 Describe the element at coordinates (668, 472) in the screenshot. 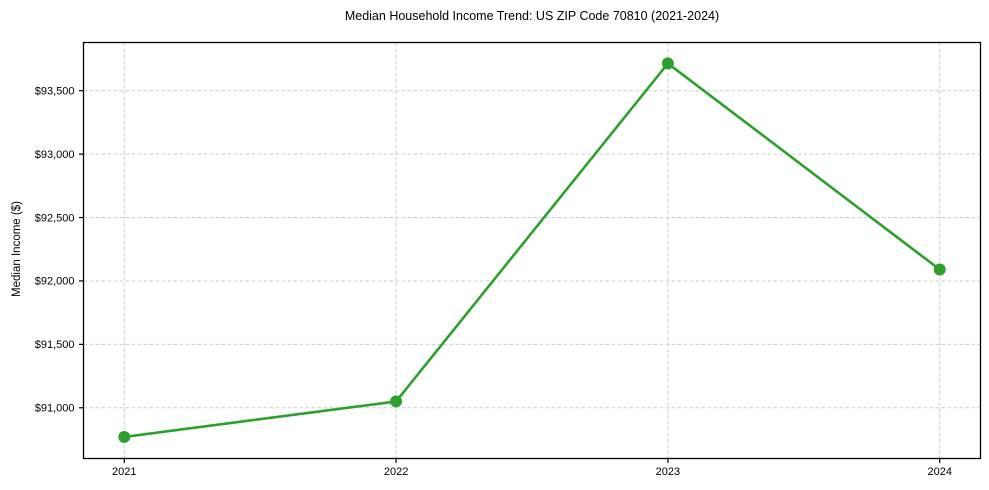

I see `x-tick-label: 2023` at that location.